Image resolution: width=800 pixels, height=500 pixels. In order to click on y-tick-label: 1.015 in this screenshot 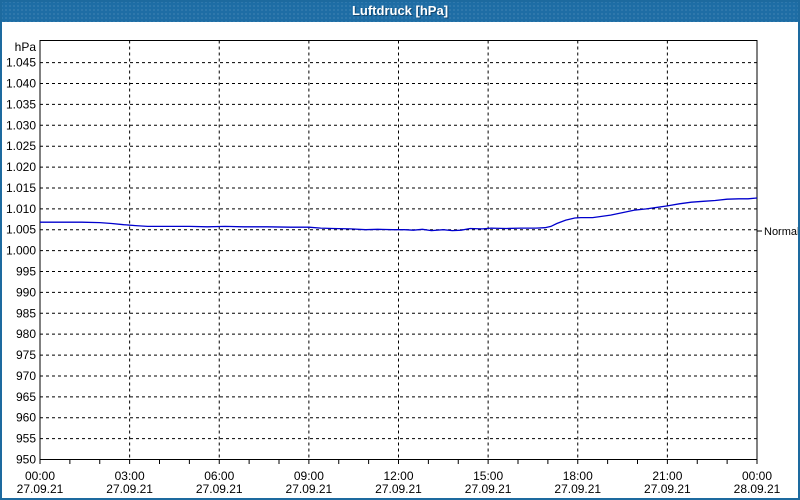, I will do `click(21, 188)`.